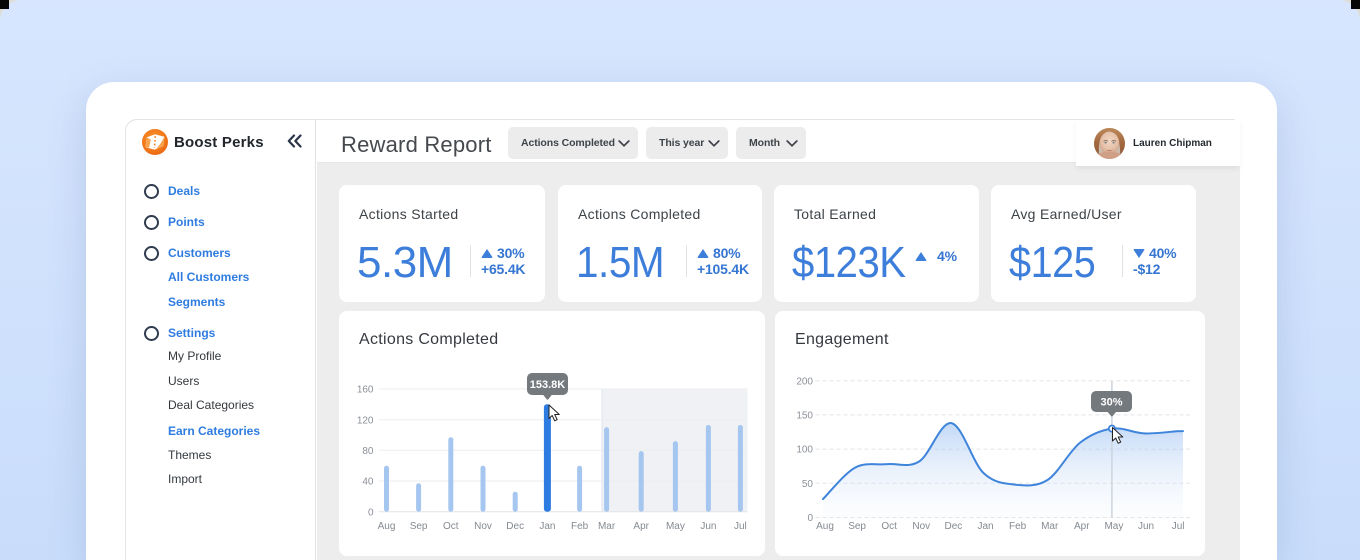  Describe the element at coordinates (365, 390) in the screenshot. I see `svg-text: 160` at that location.